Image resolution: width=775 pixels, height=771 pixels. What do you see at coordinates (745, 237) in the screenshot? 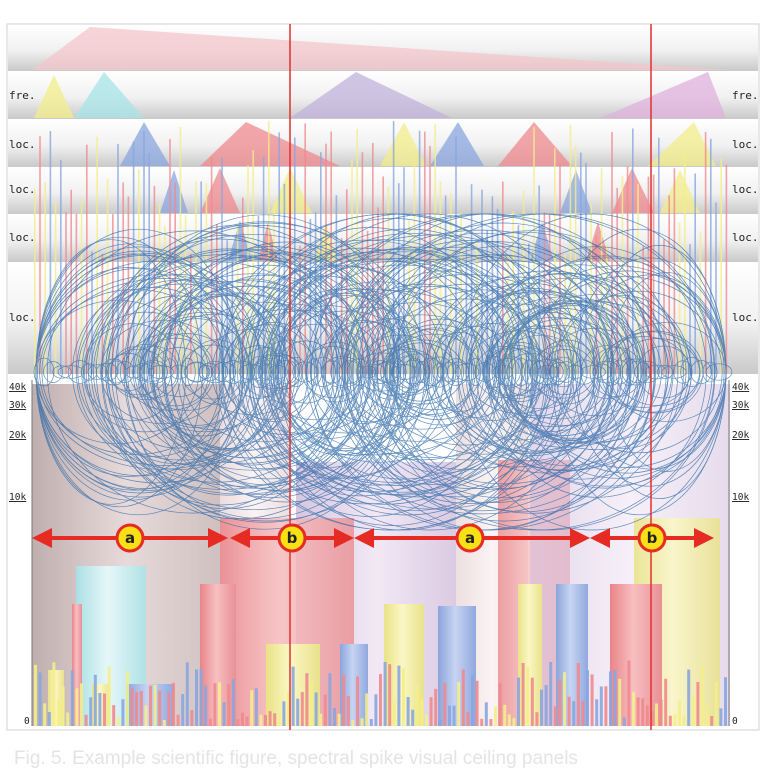
I see `band-label-loc3-right: loc.` at bounding box center [745, 237].